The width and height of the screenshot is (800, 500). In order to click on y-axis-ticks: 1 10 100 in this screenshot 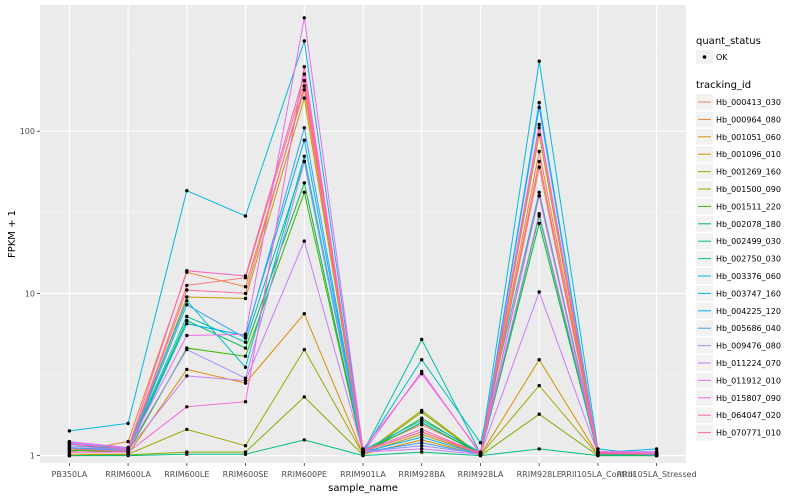, I will do `click(30, 294)`.